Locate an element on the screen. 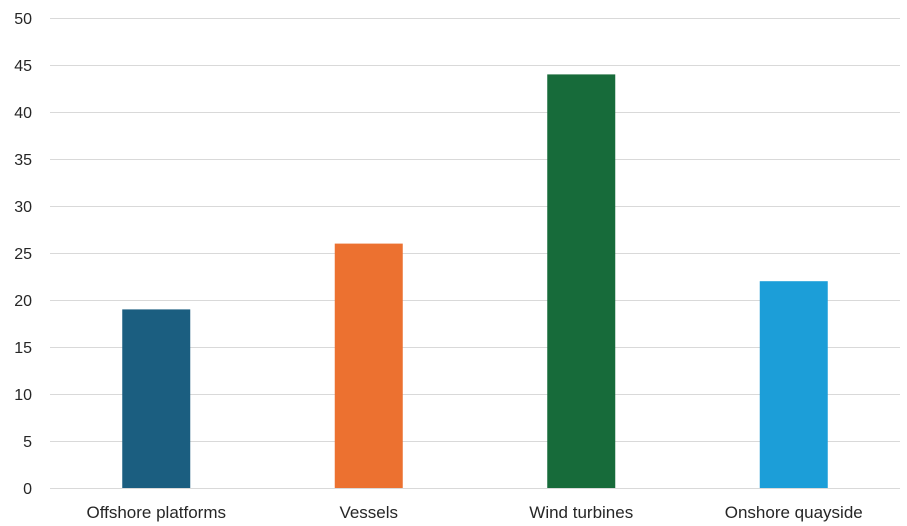  y-tick-label: 35 is located at coordinates (23, 160).